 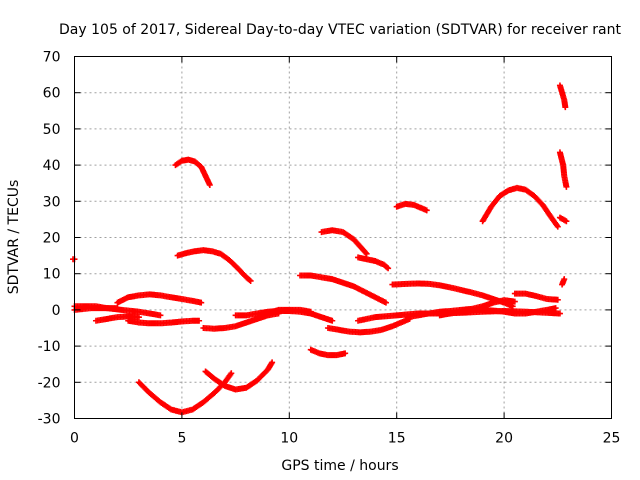 I want to click on series-s16, so click(x=344, y=242).